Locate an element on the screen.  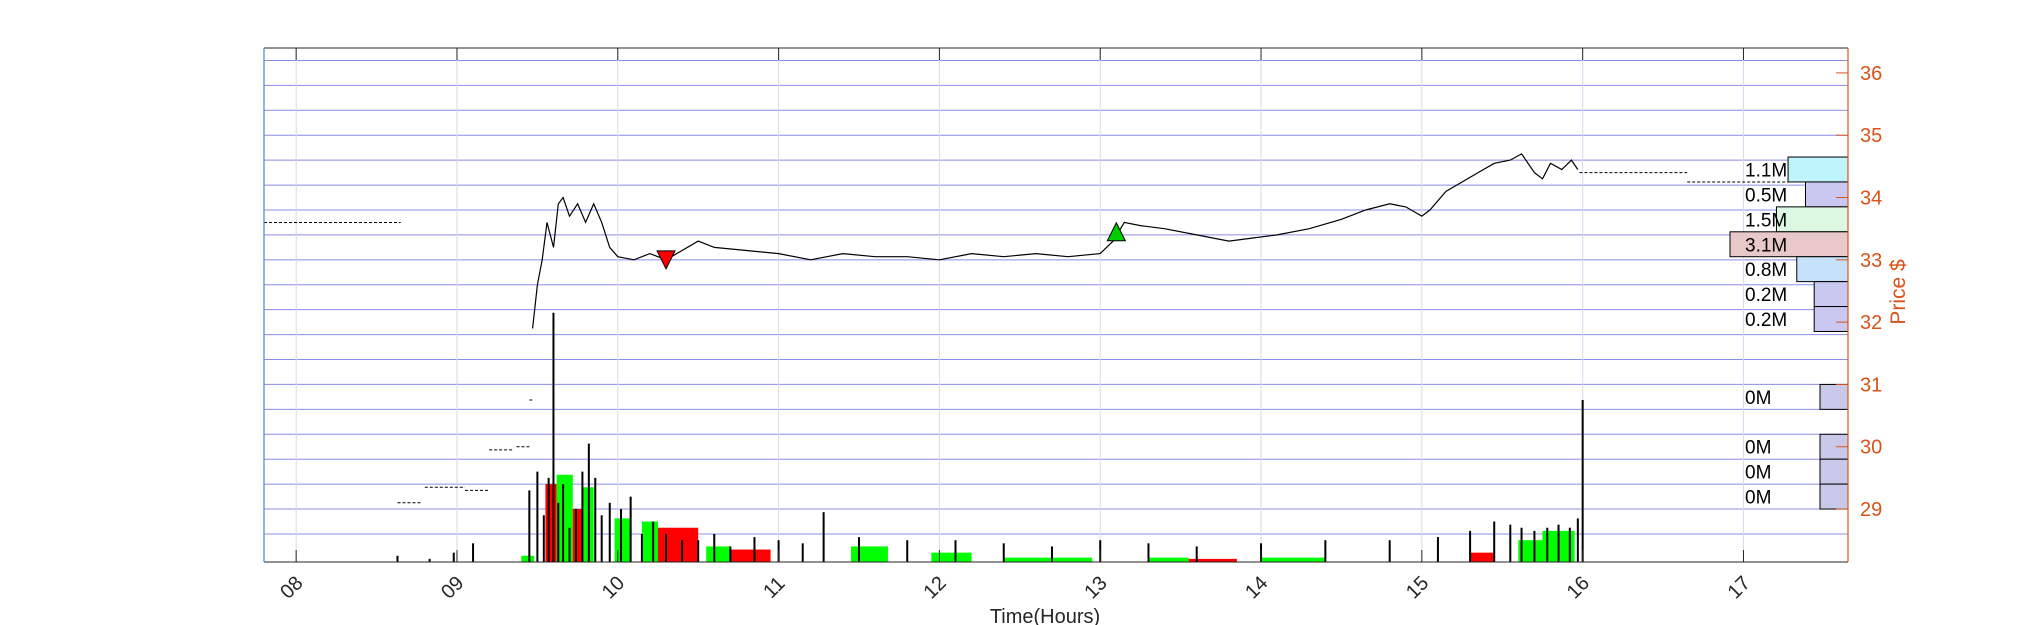
y-tick-label: 34 is located at coordinates (1871, 199).